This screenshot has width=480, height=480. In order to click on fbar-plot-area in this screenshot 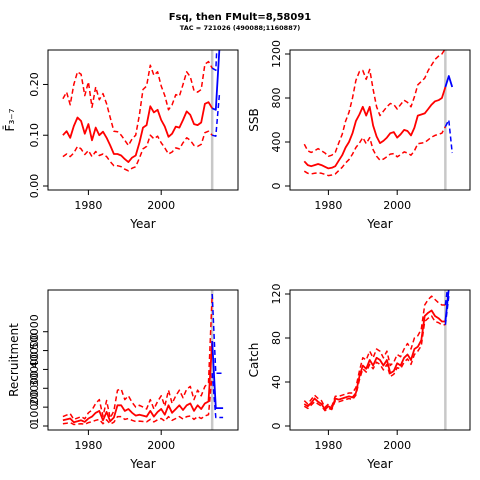, I will do `click(141, 120)`.